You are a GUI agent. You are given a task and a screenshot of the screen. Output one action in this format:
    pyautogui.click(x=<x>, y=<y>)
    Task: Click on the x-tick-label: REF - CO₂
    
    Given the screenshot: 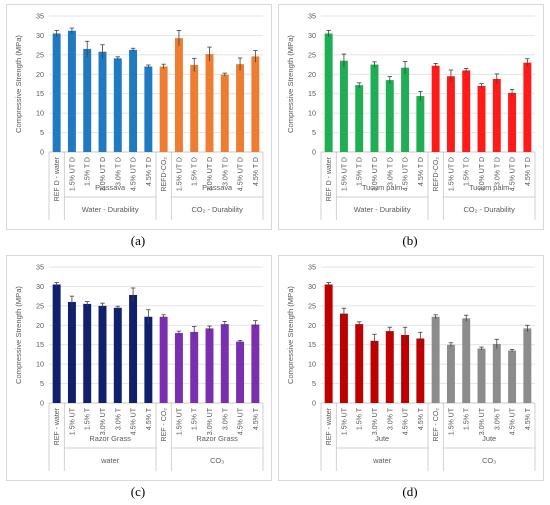 What is the action you would take?
    pyautogui.click(x=436, y=425)
    